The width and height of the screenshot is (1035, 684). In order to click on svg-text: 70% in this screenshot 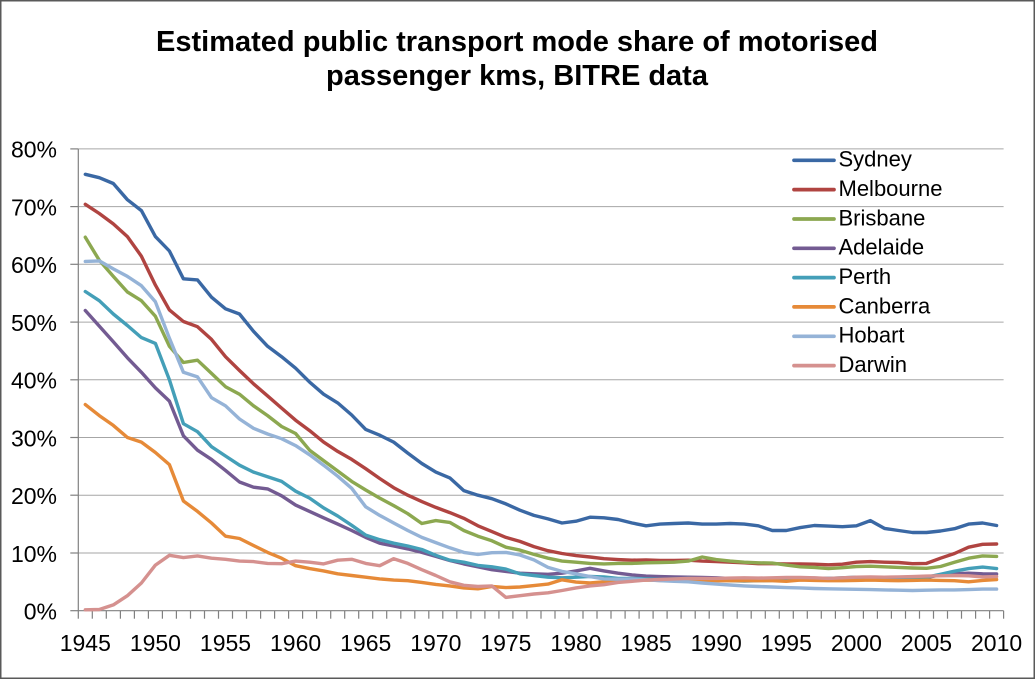, I will do `click(34, 207)`.